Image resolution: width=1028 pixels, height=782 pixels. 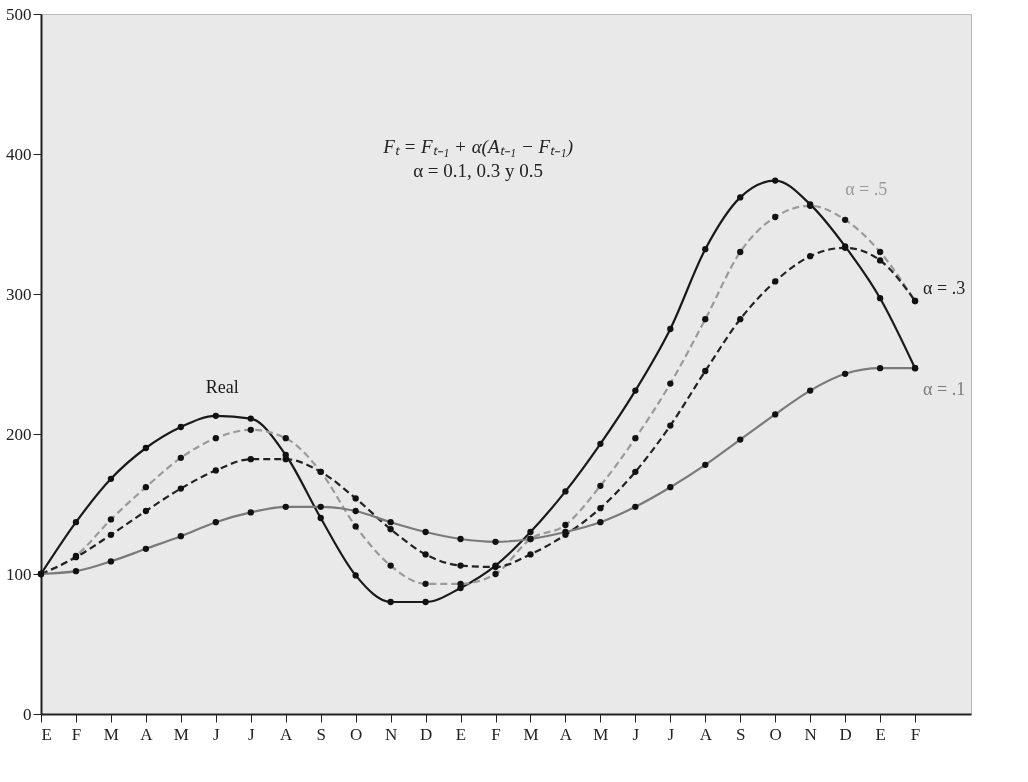 What do you see at coordinates (27, 714) in the screenshot?
I see `y-tick-label: 0` at bounding box center [27, 714].